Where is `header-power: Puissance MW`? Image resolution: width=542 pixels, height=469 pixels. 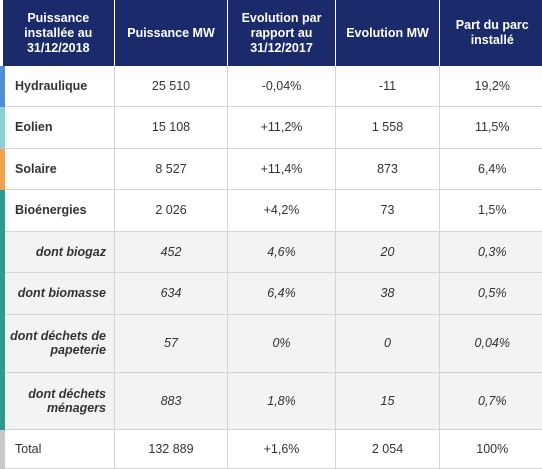
header-power: Puissance MW is located at coordinates (171, 33).